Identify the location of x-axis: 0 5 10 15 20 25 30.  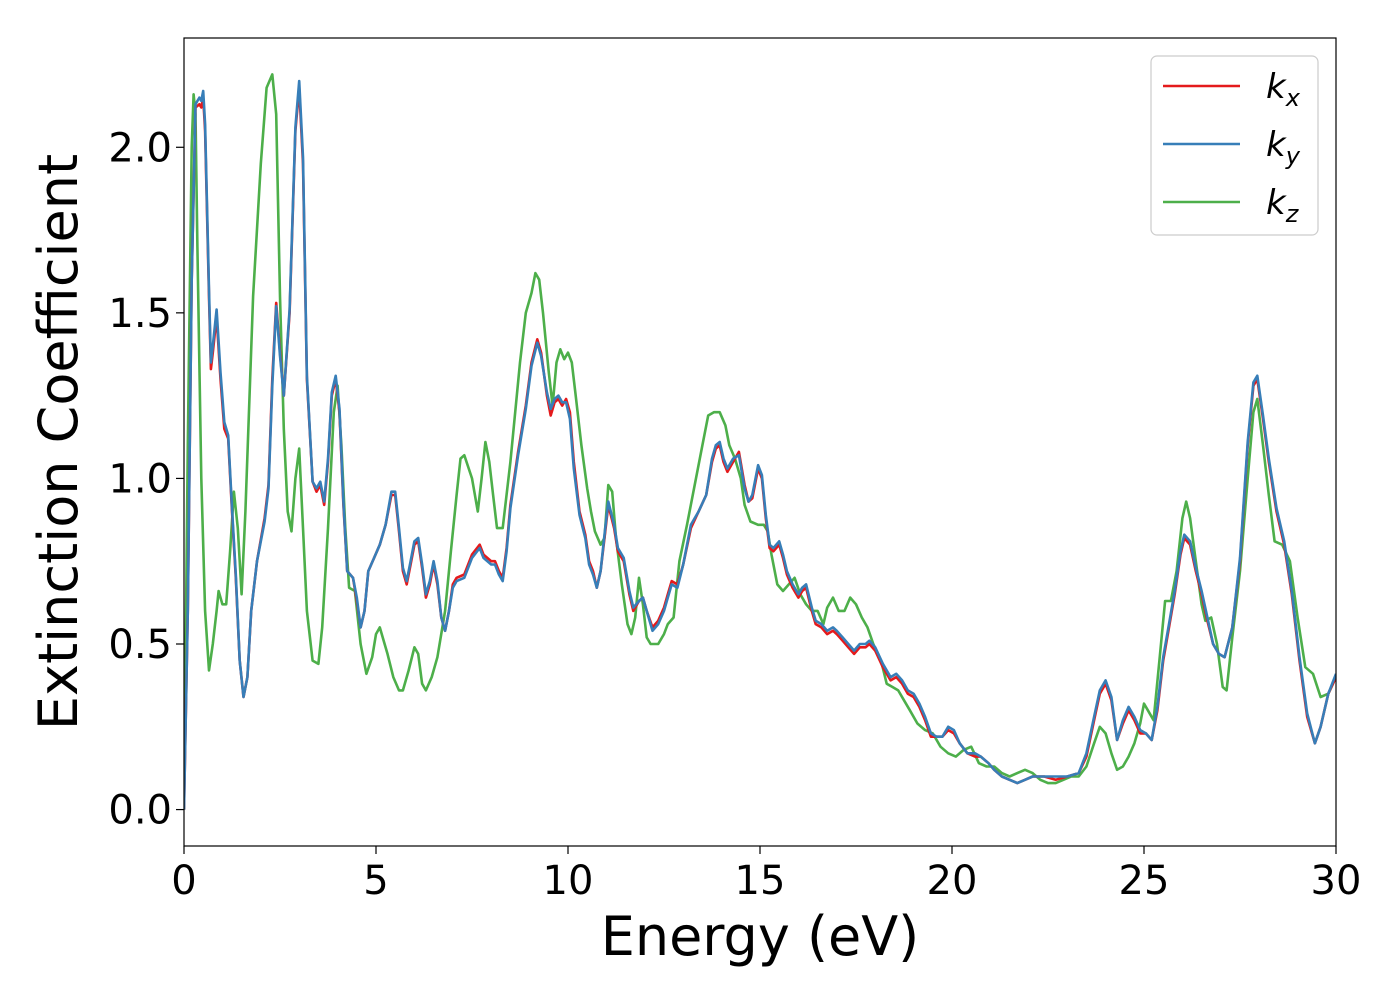
(766, 875).